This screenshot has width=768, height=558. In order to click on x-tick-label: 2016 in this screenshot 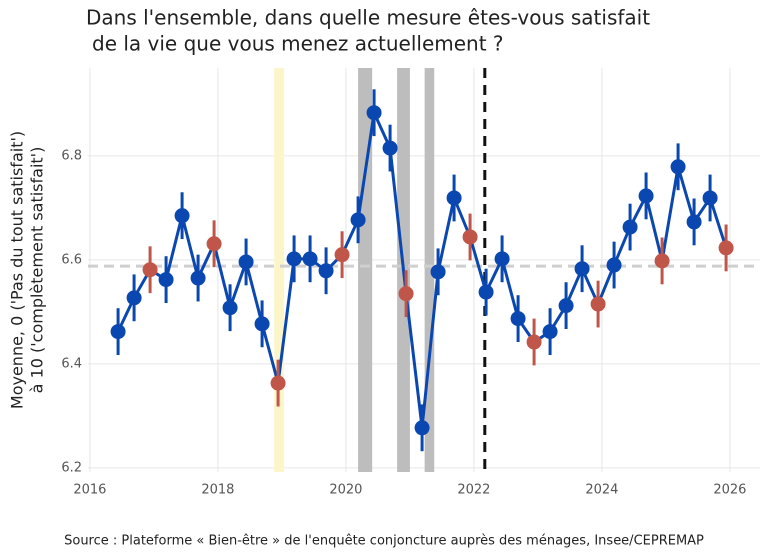, I will do `click(89, 490)`.